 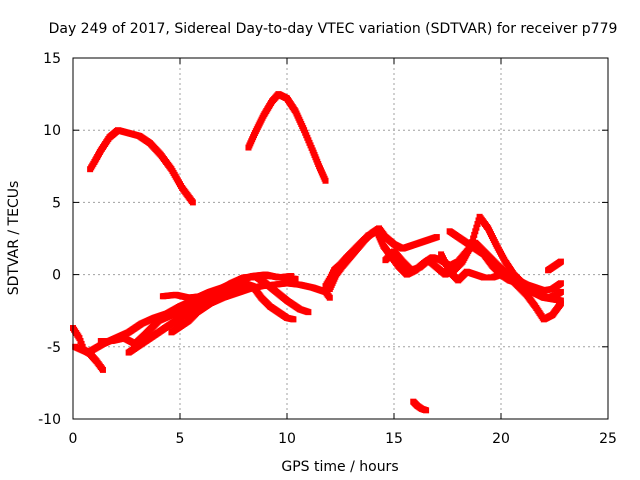 What do you see at coordinates (56, 203) in the screenshot?
I see `y-tick-label: 5` at bounding box center [56, 203].